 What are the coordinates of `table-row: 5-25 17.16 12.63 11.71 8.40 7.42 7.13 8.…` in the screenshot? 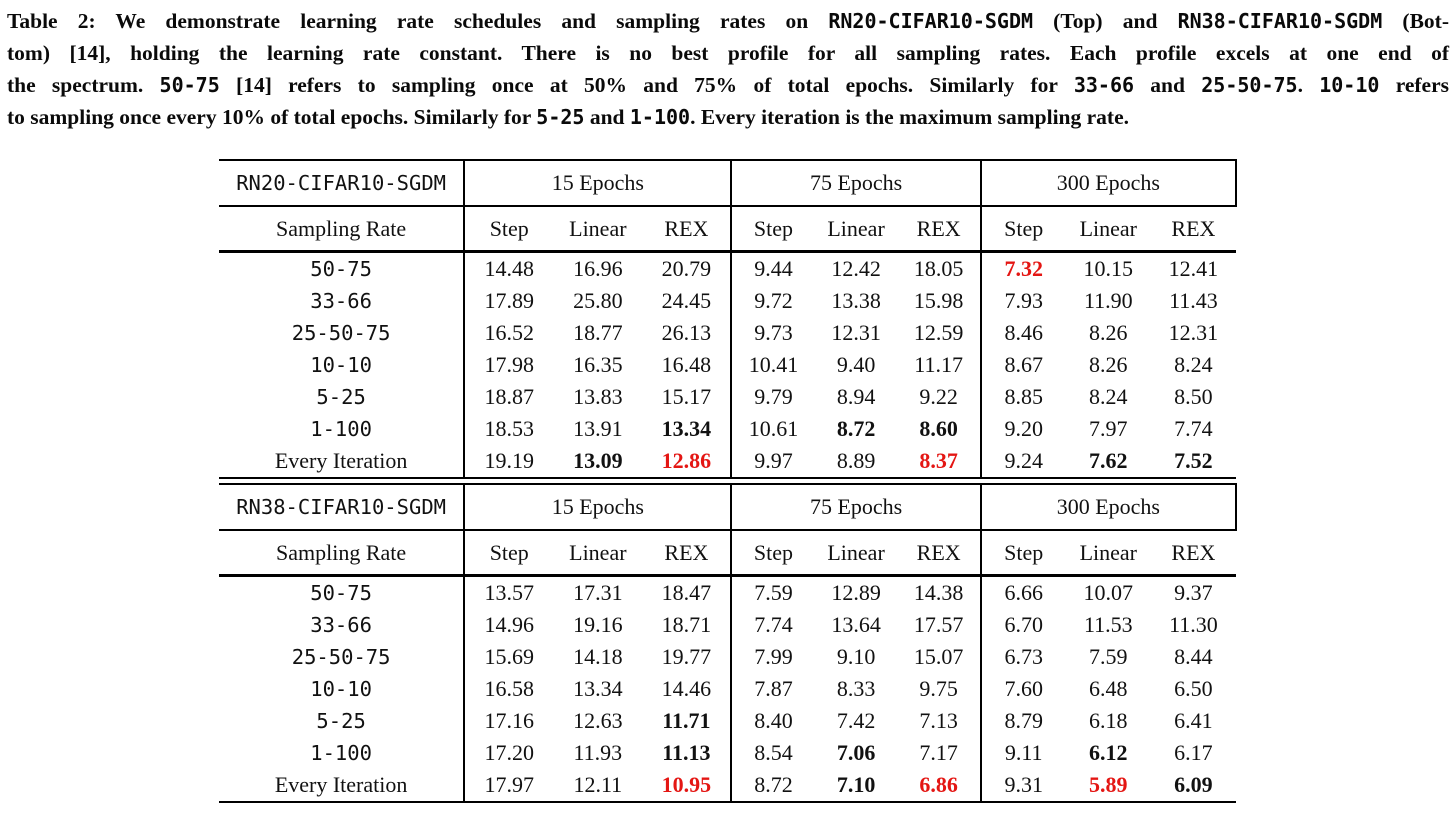 It's located at (727, 721).